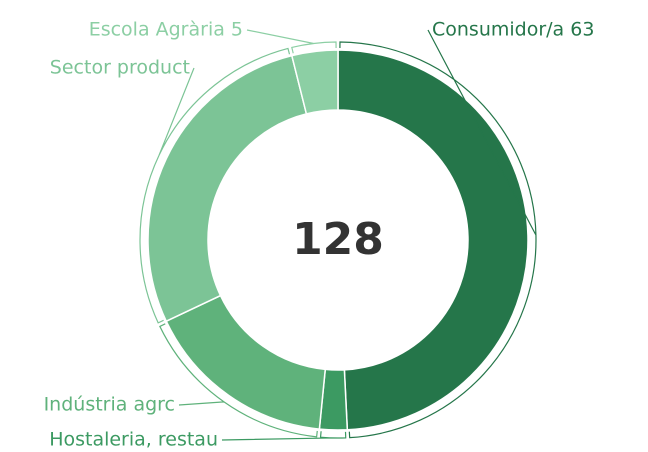 Image resolution: width=648 pixels, height=452 pixels. Describe the element at coordinates (338, 239) in the screenshot. I see `donut-total: 128` at that location.